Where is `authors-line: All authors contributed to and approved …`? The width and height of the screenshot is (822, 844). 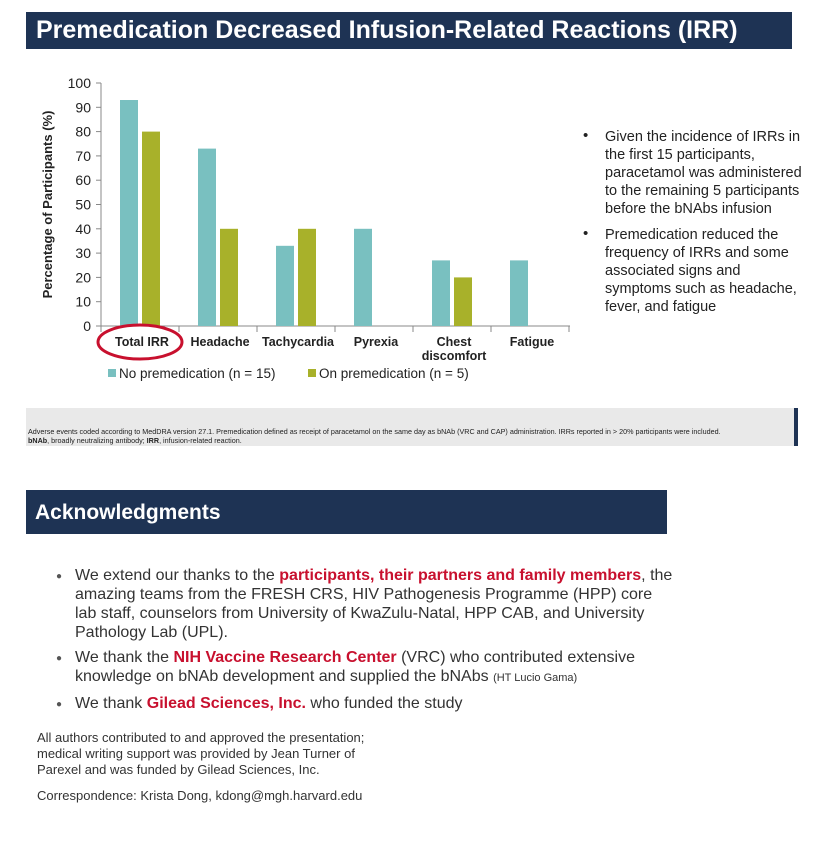
authors-line: All authors contributed to and approved … is located at coordinates (201, 737).